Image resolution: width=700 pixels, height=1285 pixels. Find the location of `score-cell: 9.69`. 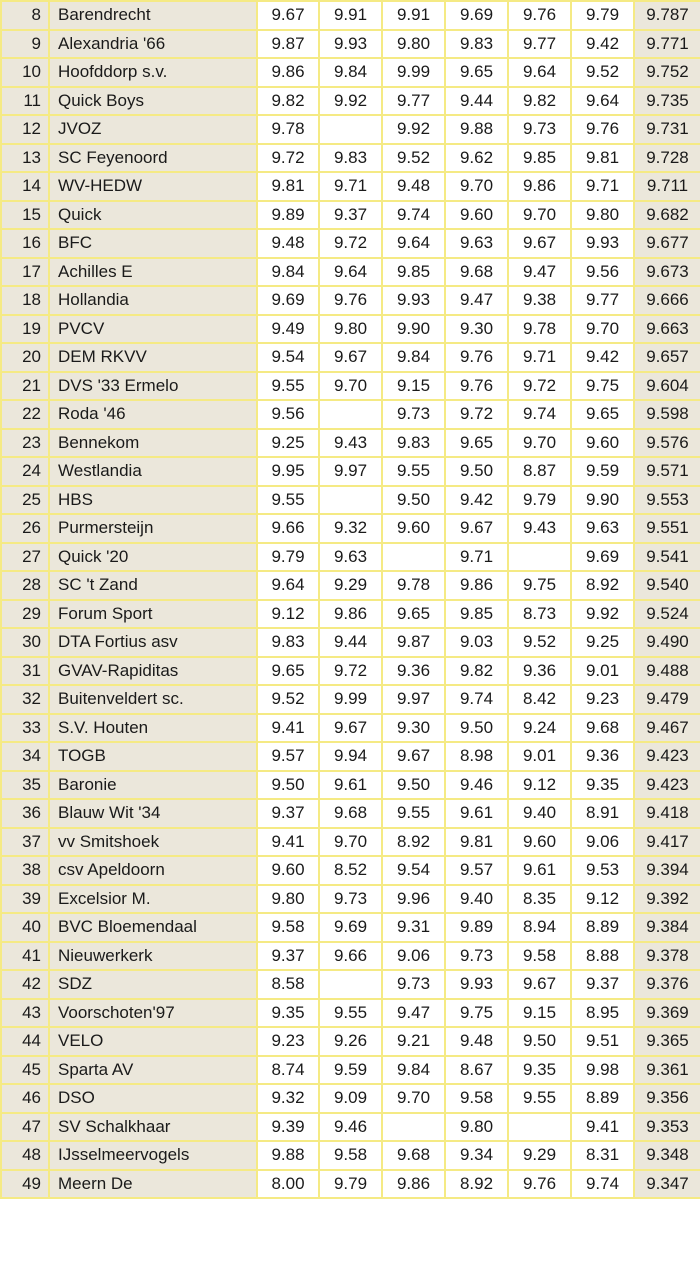

score-cell: 9.69 is located at coordinates (288, 300).